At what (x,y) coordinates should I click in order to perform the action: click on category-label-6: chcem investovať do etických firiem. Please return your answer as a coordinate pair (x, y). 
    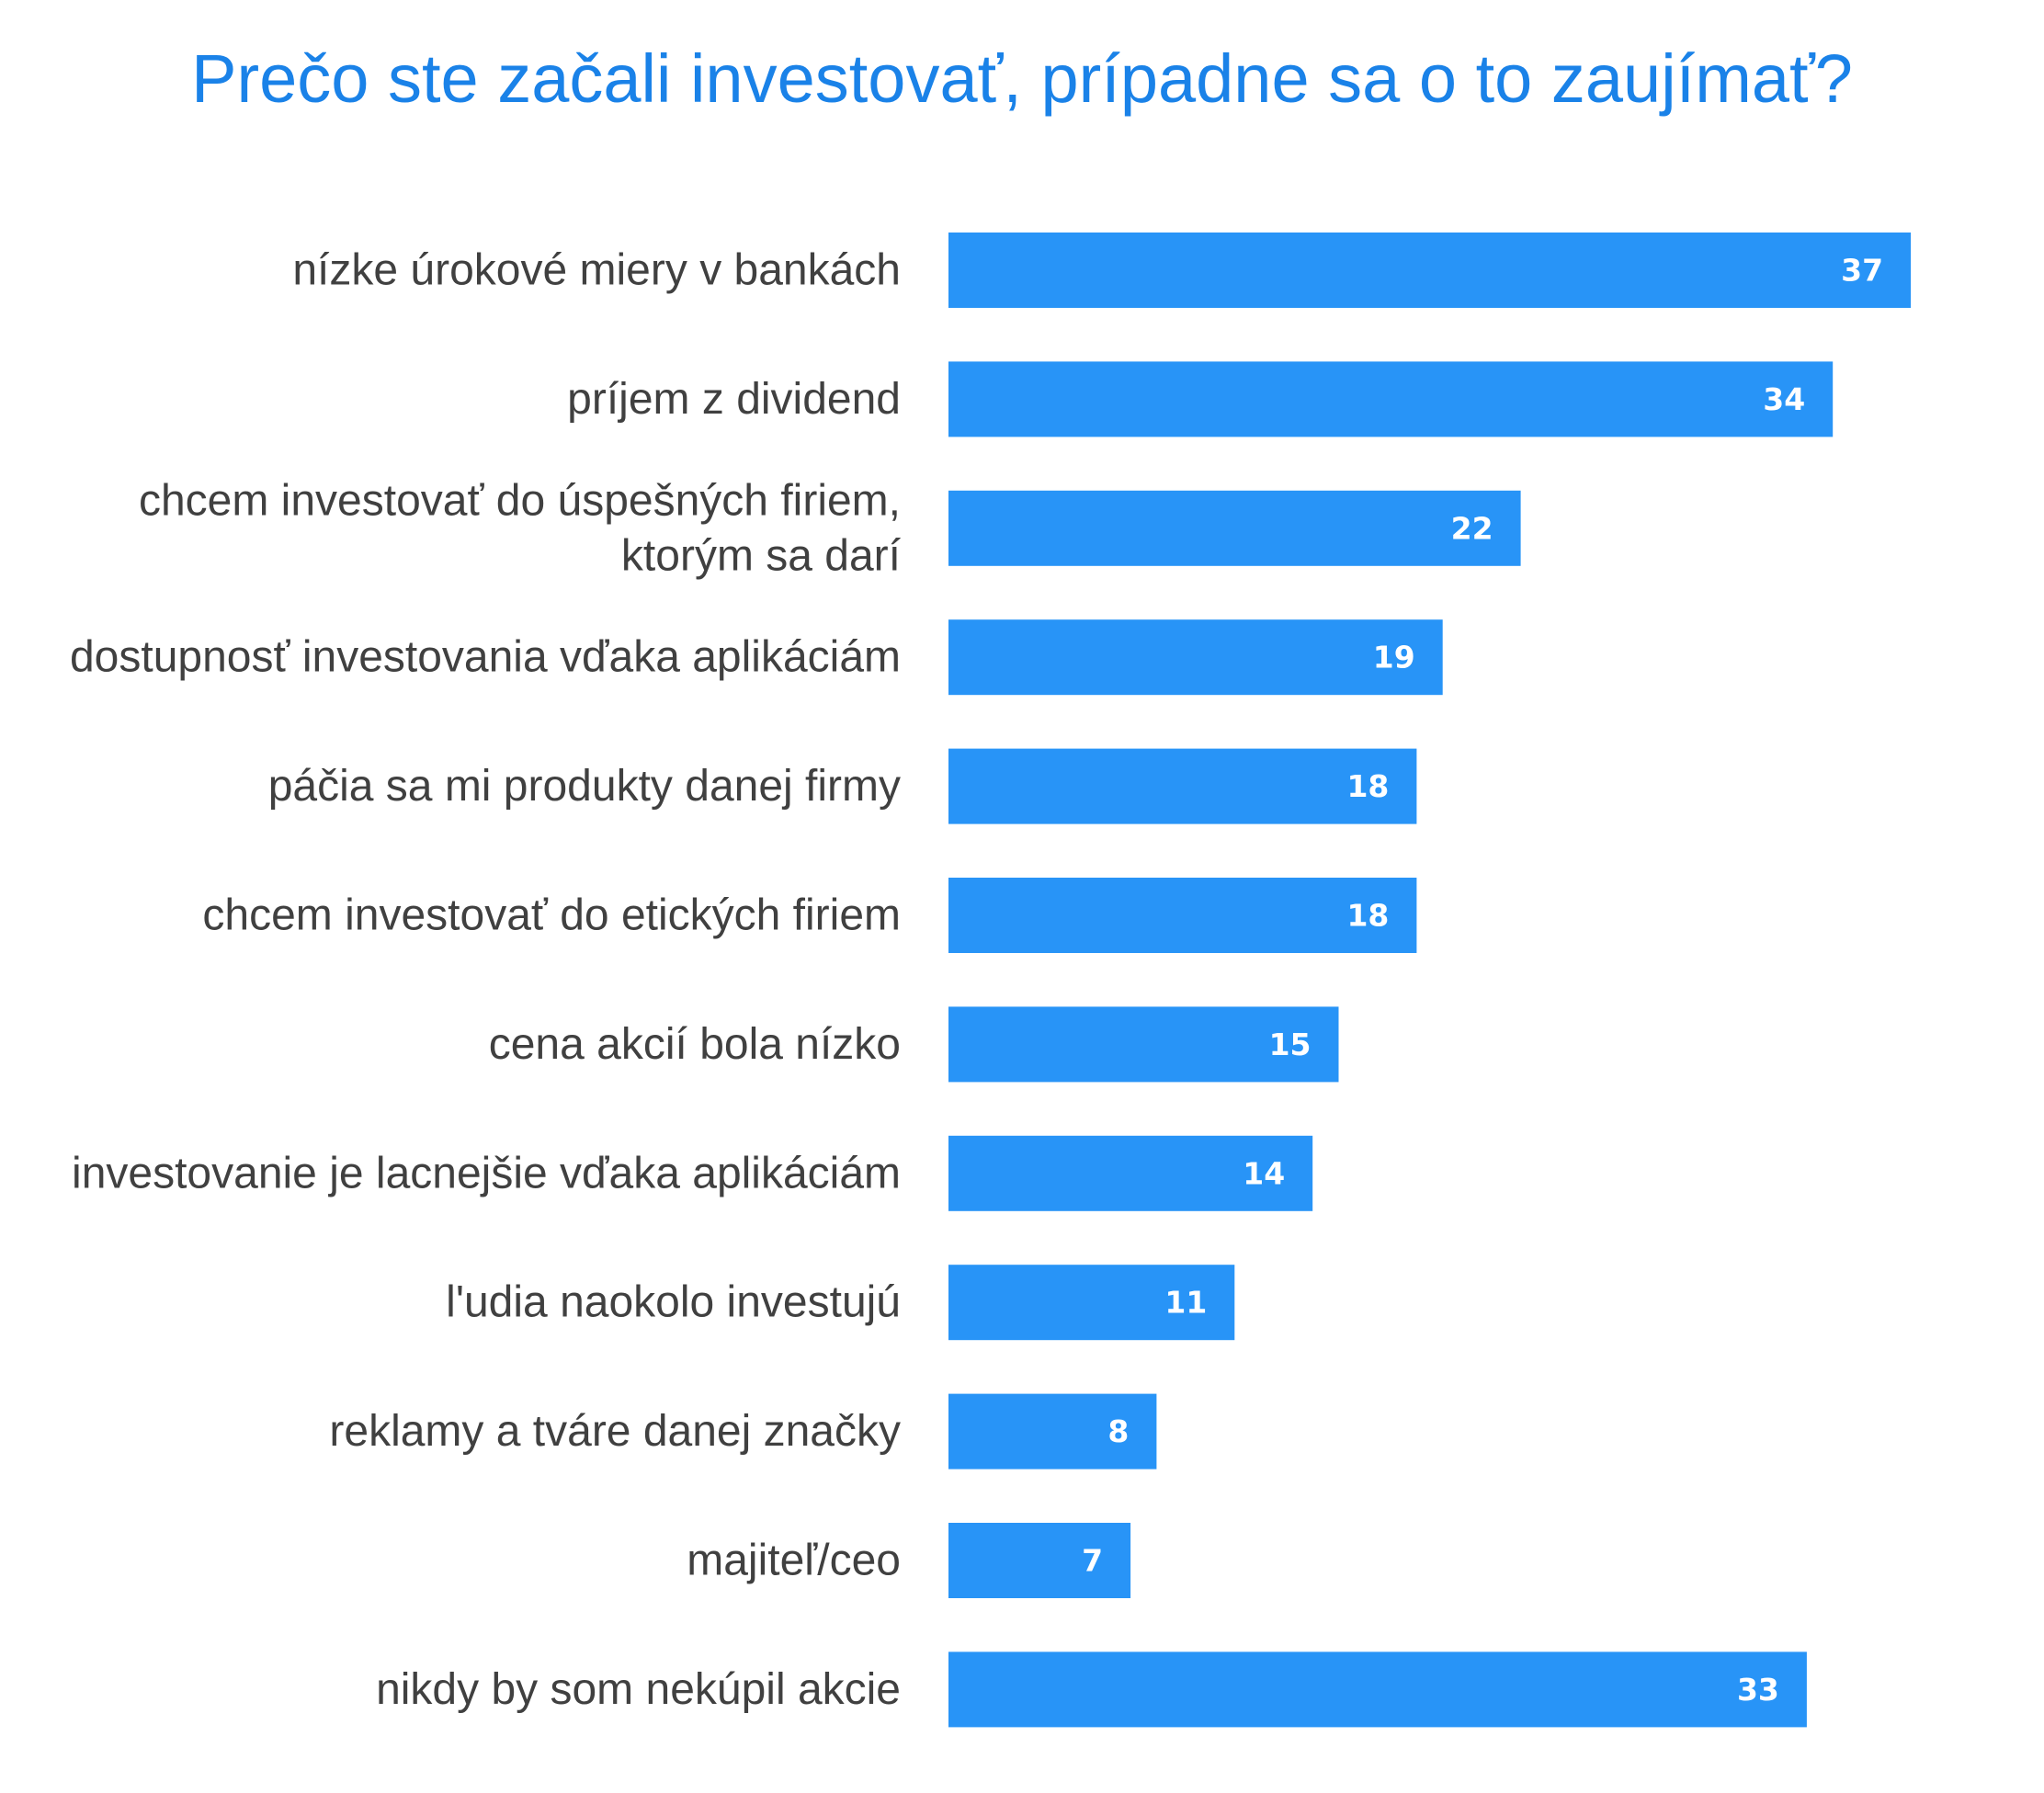
    Looking at the image, I should click on (551, 915).